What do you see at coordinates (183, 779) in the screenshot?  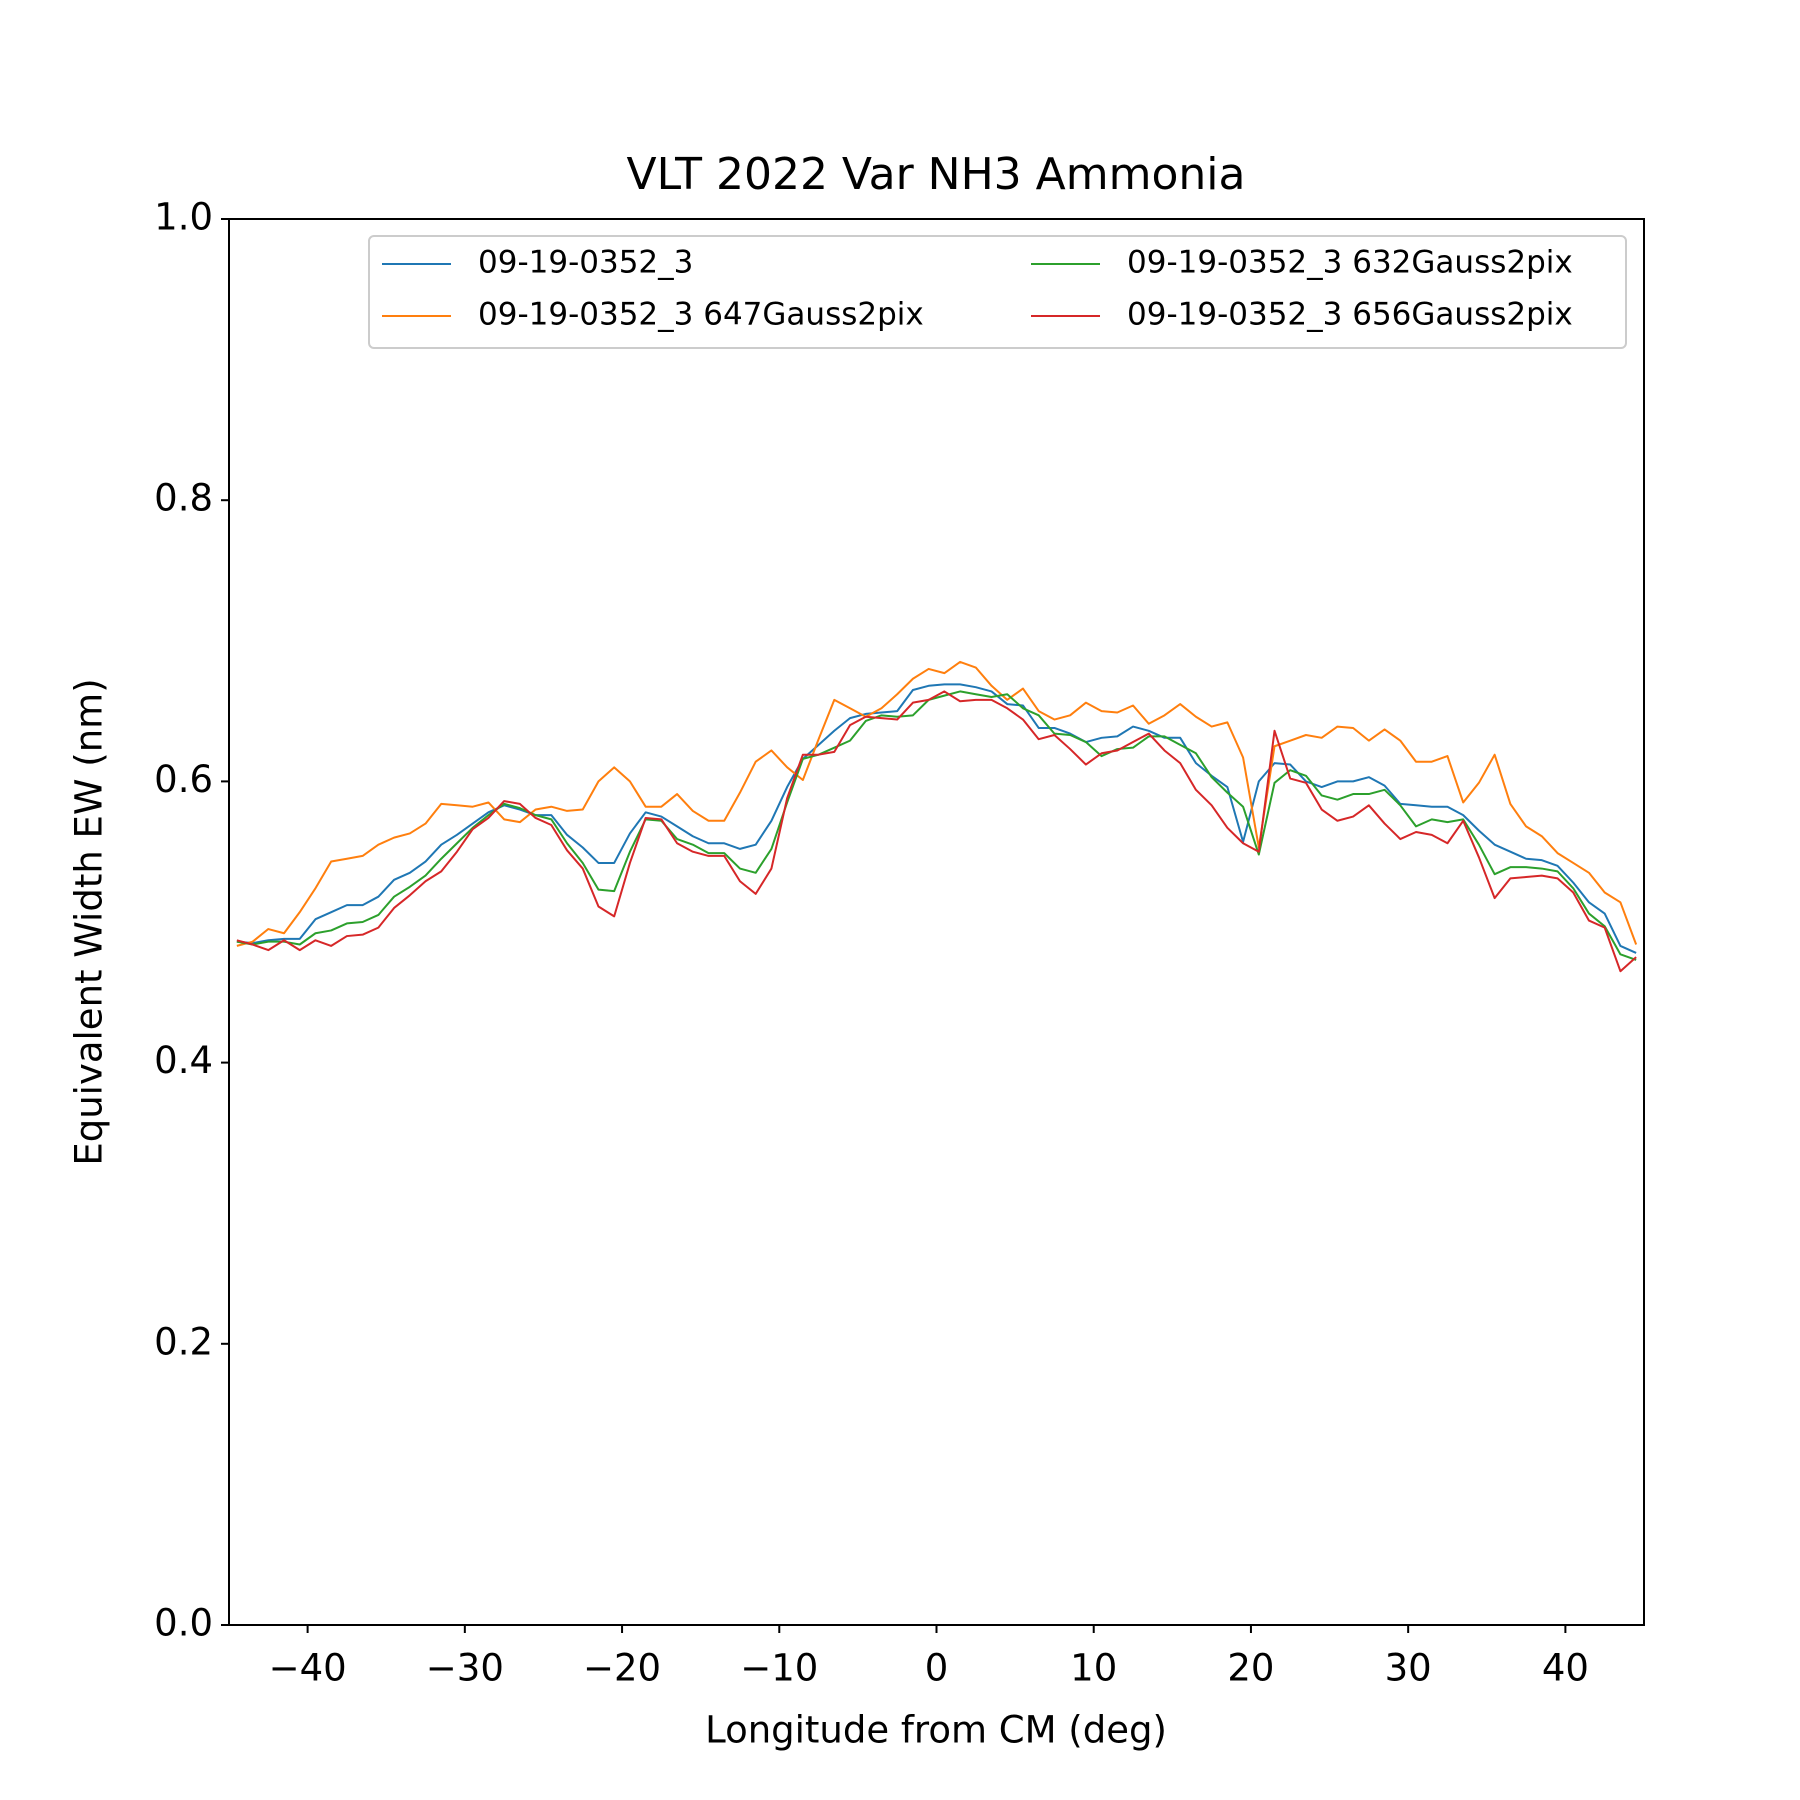 I see `y-tick-label: 0.6` at bounding box center [183, 779].